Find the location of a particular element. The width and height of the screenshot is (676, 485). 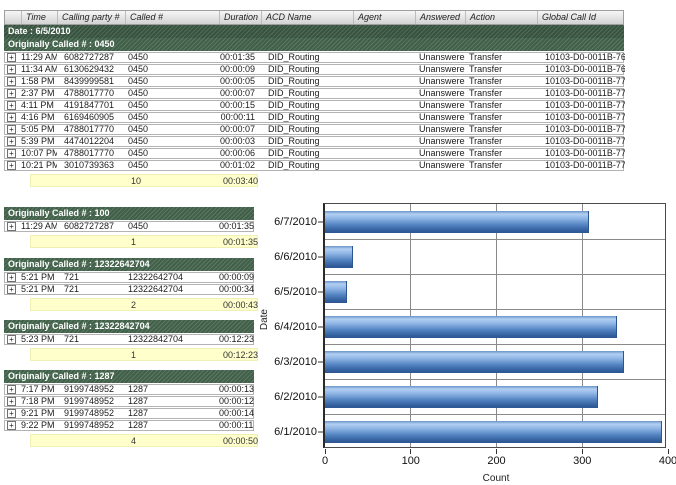

cell-calling-party: 6169460905 is located at coordinates (89, 117).